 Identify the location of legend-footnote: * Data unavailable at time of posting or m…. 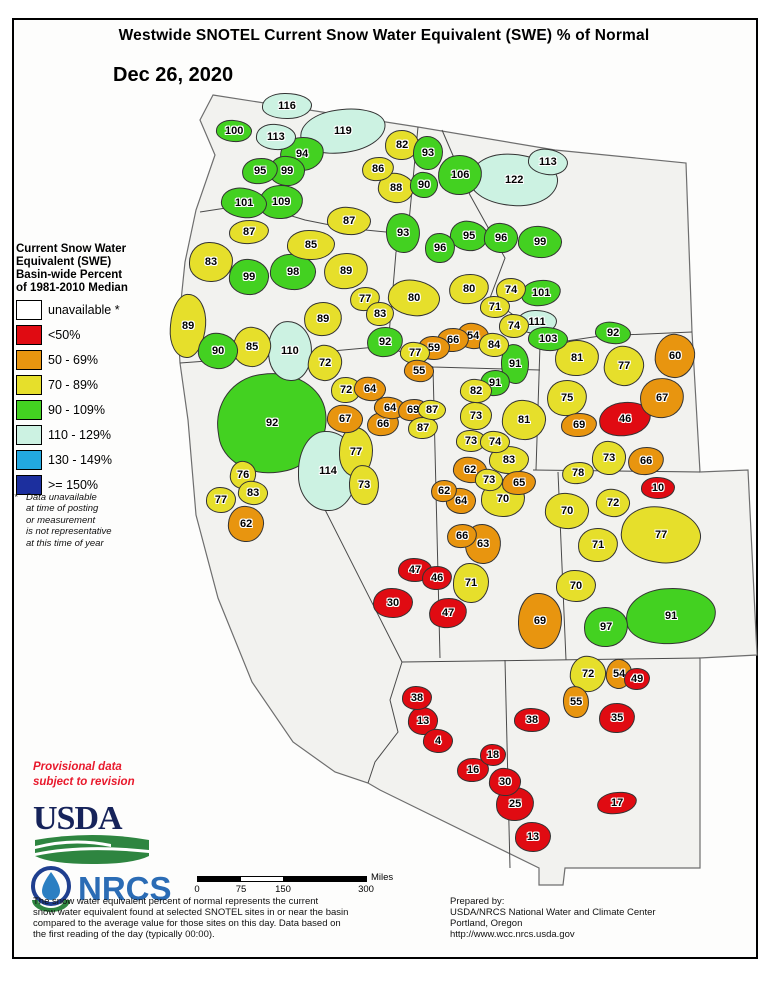
(94, 520).